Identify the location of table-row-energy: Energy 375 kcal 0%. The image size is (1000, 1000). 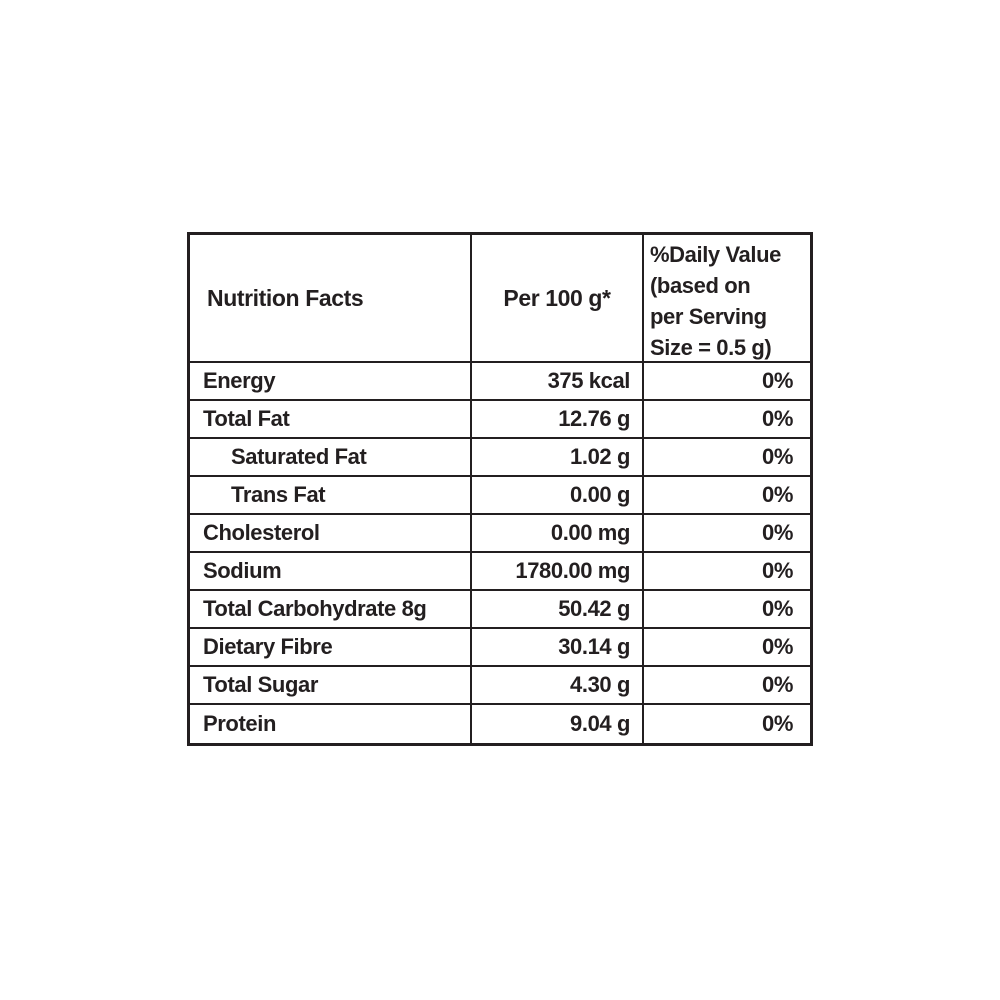
(500, 382).